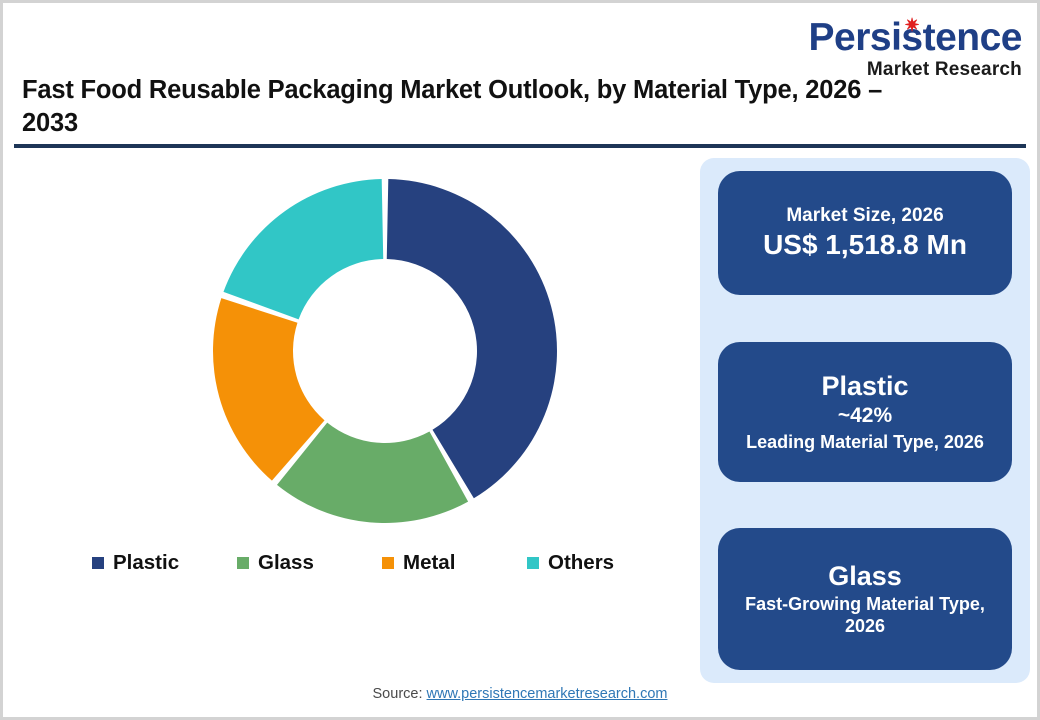 Image resolution: width=1040 pixels, height=720 pixels. What do you see at coordinates (520, 146) in the screenshot?
I see `title-divider` at bounding box center [520, 146].